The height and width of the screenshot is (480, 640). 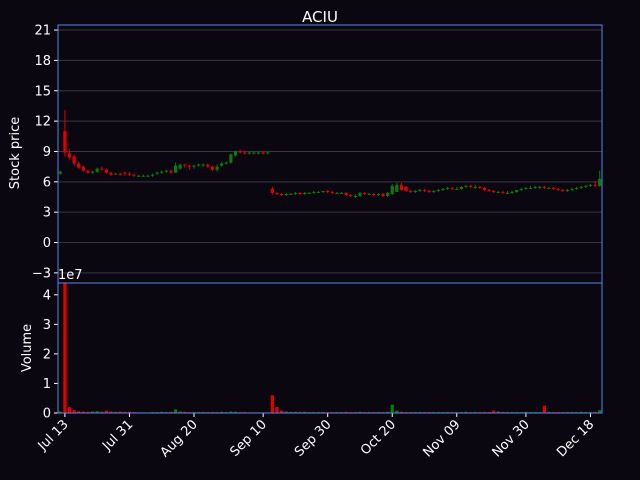 What do you see at coordinates (47, 384) in the screenshot?
I see `volume-tick-label: 1` at bounding box center [47, 384].